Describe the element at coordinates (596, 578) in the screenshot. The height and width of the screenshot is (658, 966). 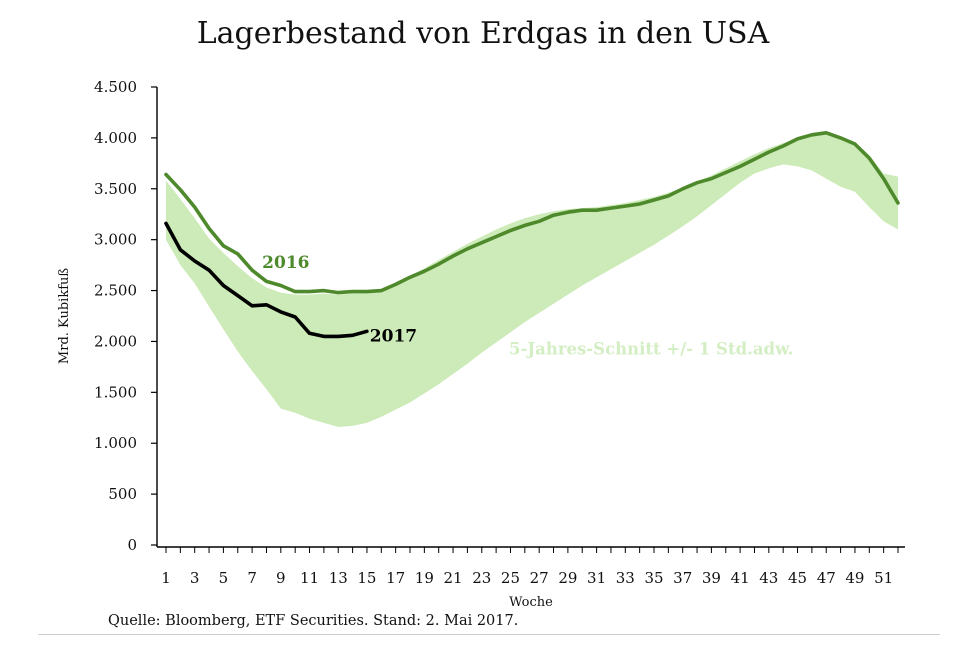
I see `x-tick-label: 31` at that location.